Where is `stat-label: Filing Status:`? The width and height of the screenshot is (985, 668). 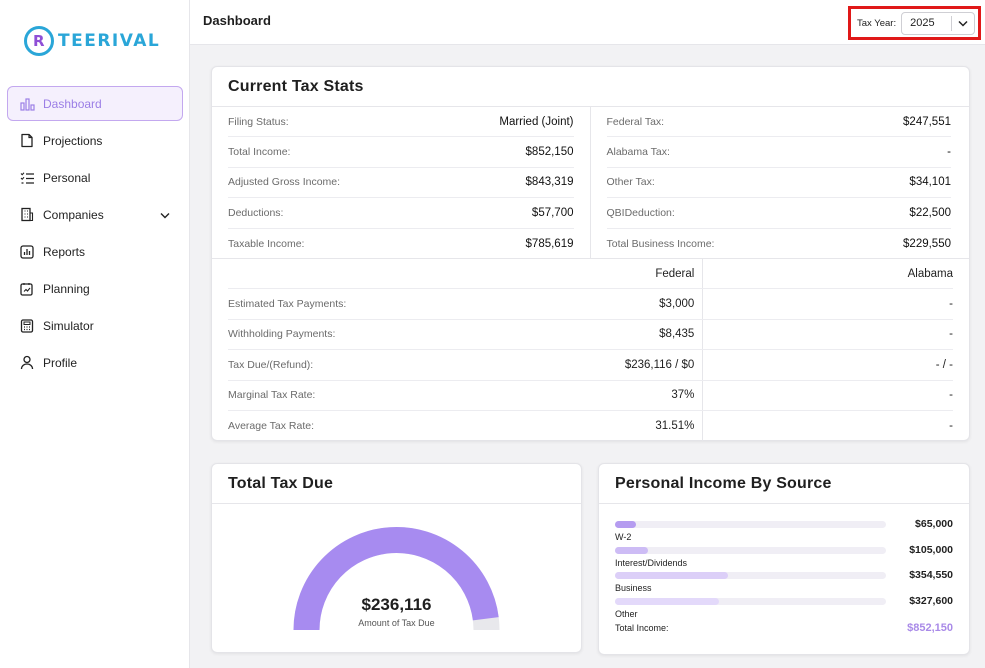
stat-label: Filing Status: is located at coordinates (258, 121).